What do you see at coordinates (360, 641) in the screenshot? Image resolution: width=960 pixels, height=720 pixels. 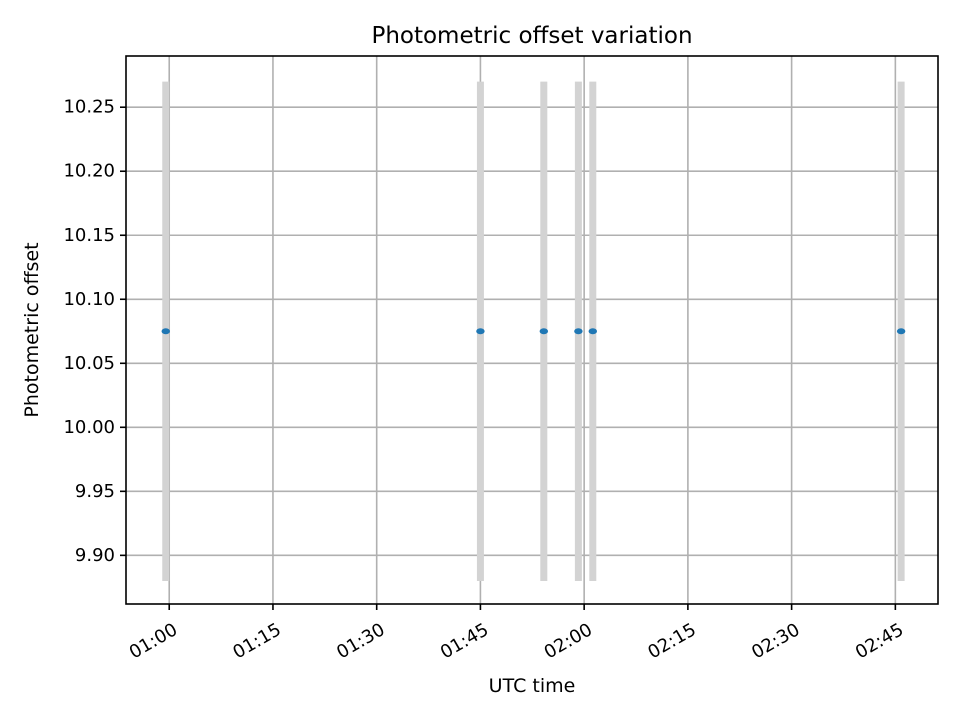 I see `x-tick-label: 01:30` at bounding box center [360, 641].